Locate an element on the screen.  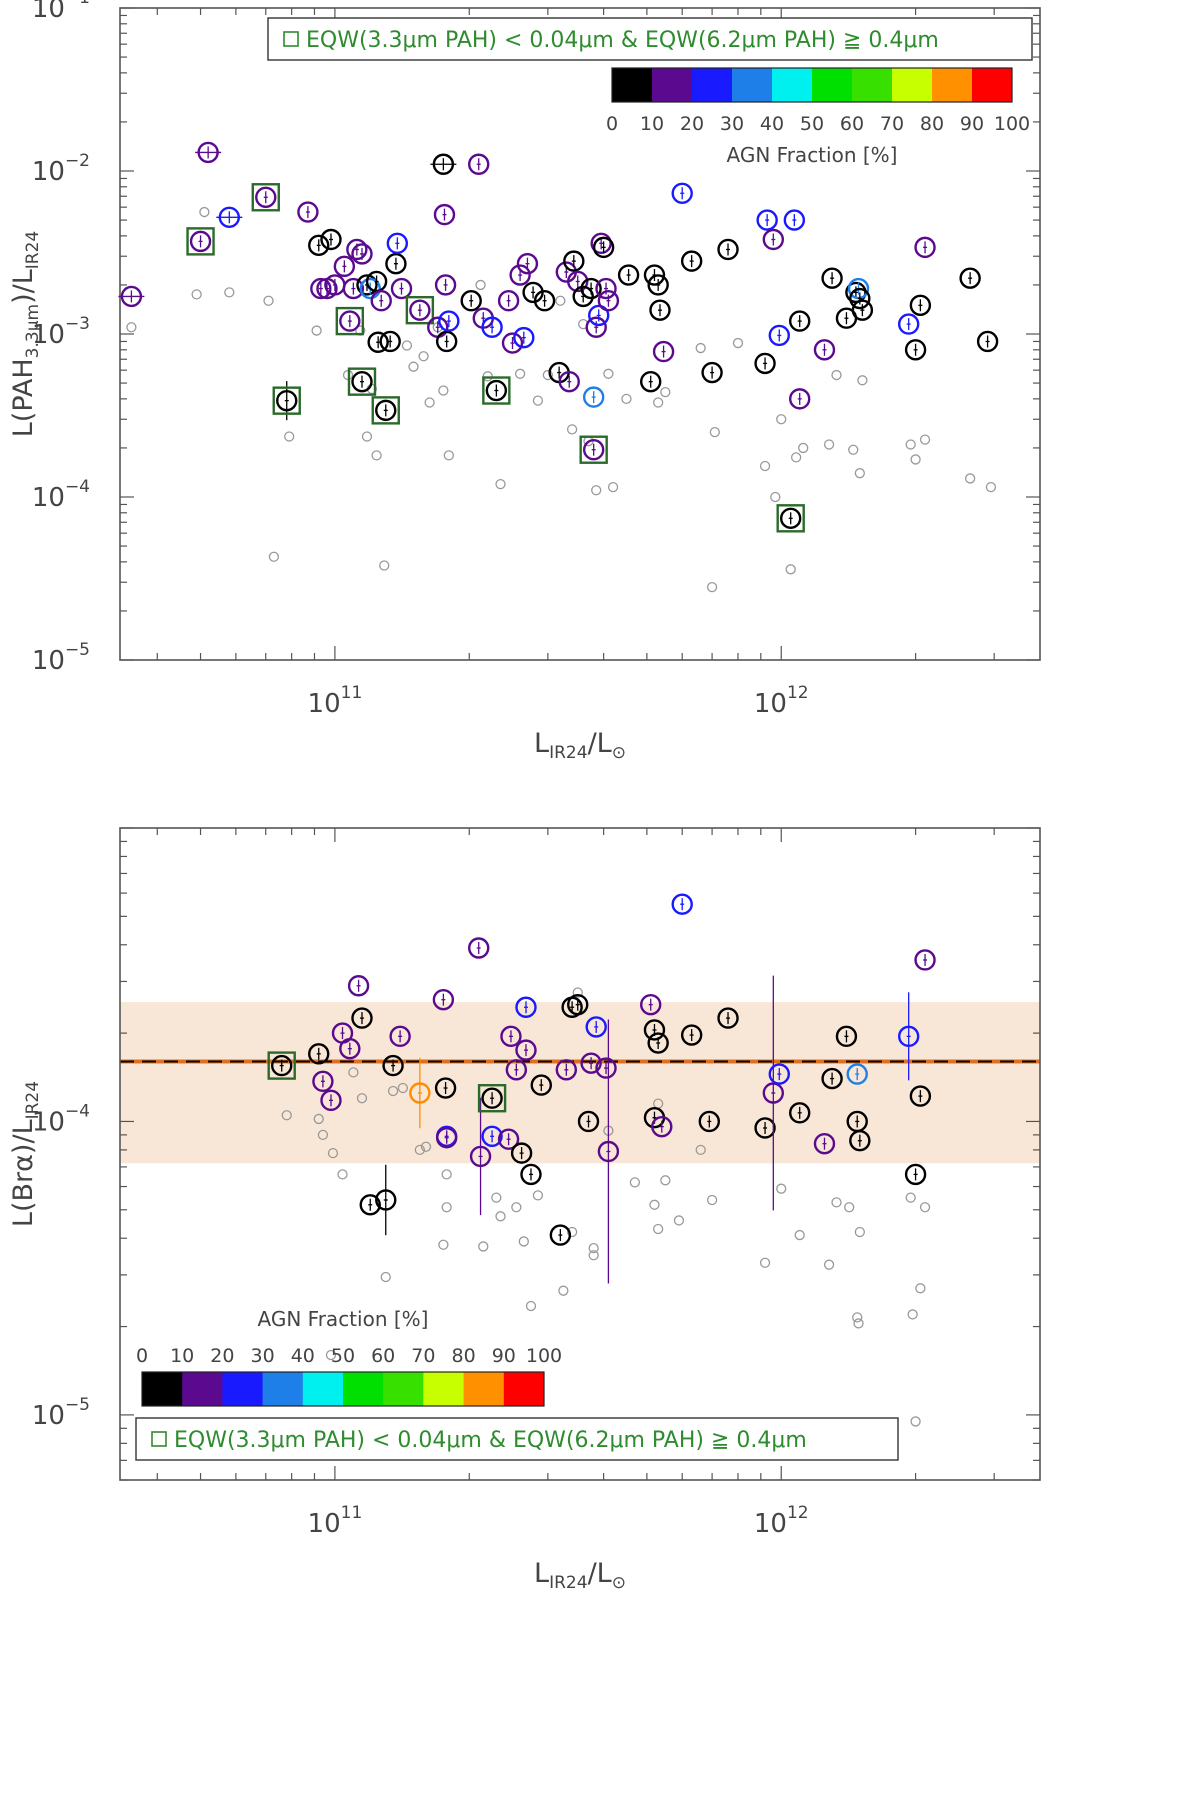
legend-box is located at coordinates (650, 39).